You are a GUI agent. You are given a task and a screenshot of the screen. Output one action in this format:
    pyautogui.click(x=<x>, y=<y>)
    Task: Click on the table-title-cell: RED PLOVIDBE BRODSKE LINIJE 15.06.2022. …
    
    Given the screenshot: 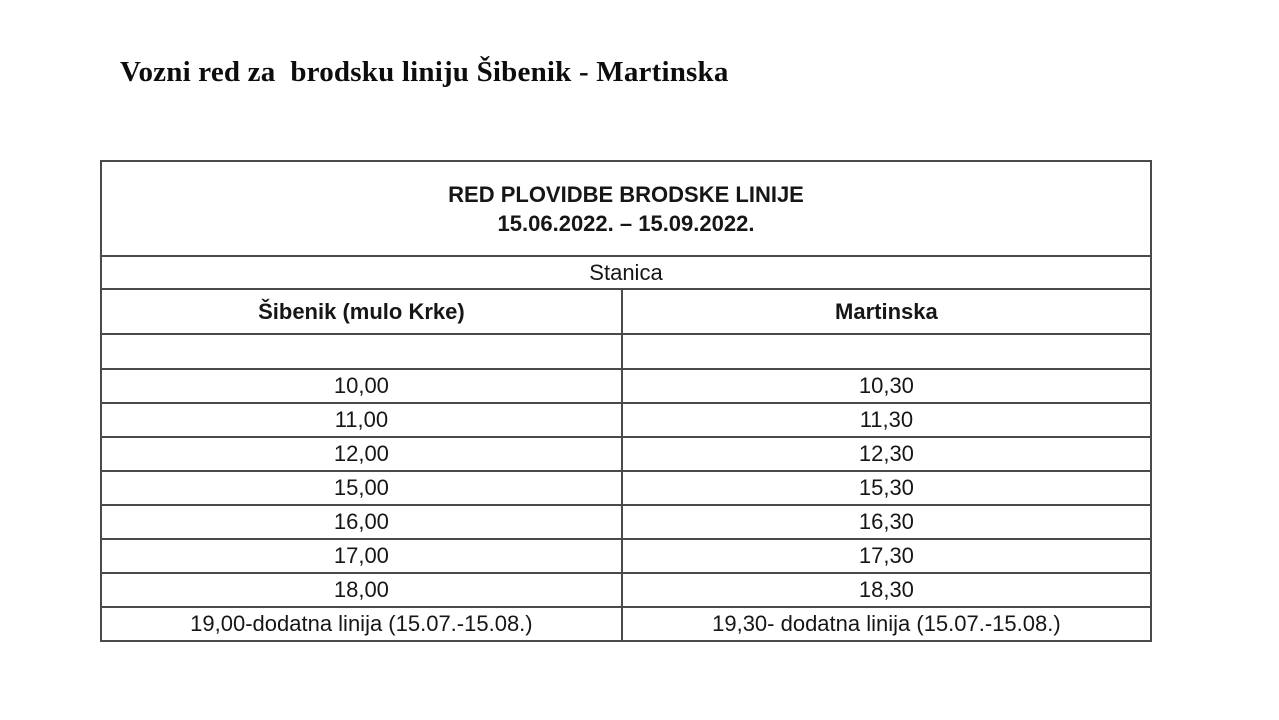 What is the action you would take?
    pyautogui.click(x=626, y=208)
    